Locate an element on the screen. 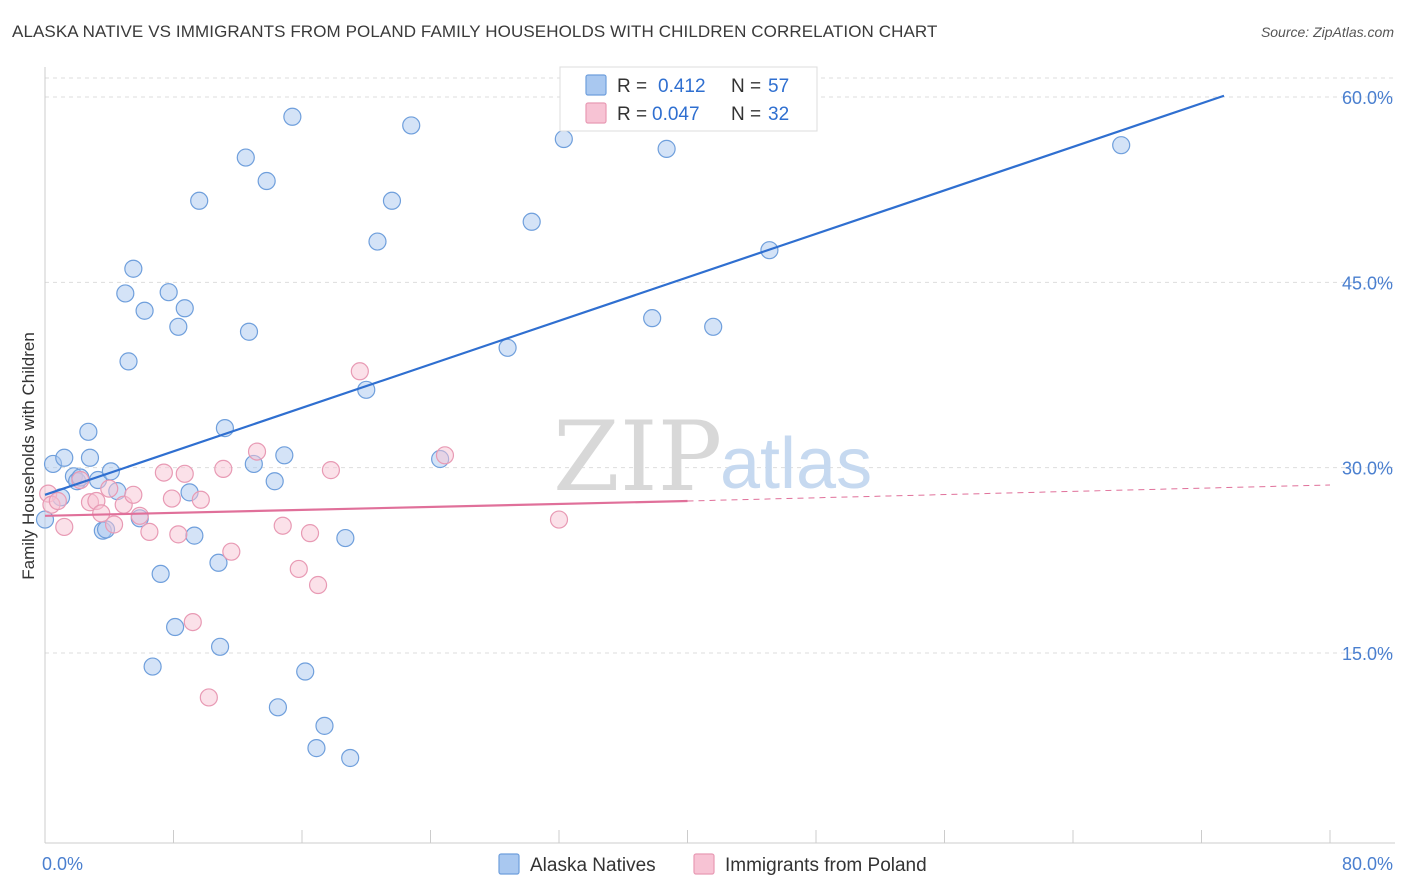  y-tick-label: 15.0% is located at coordinates (1367, 654).